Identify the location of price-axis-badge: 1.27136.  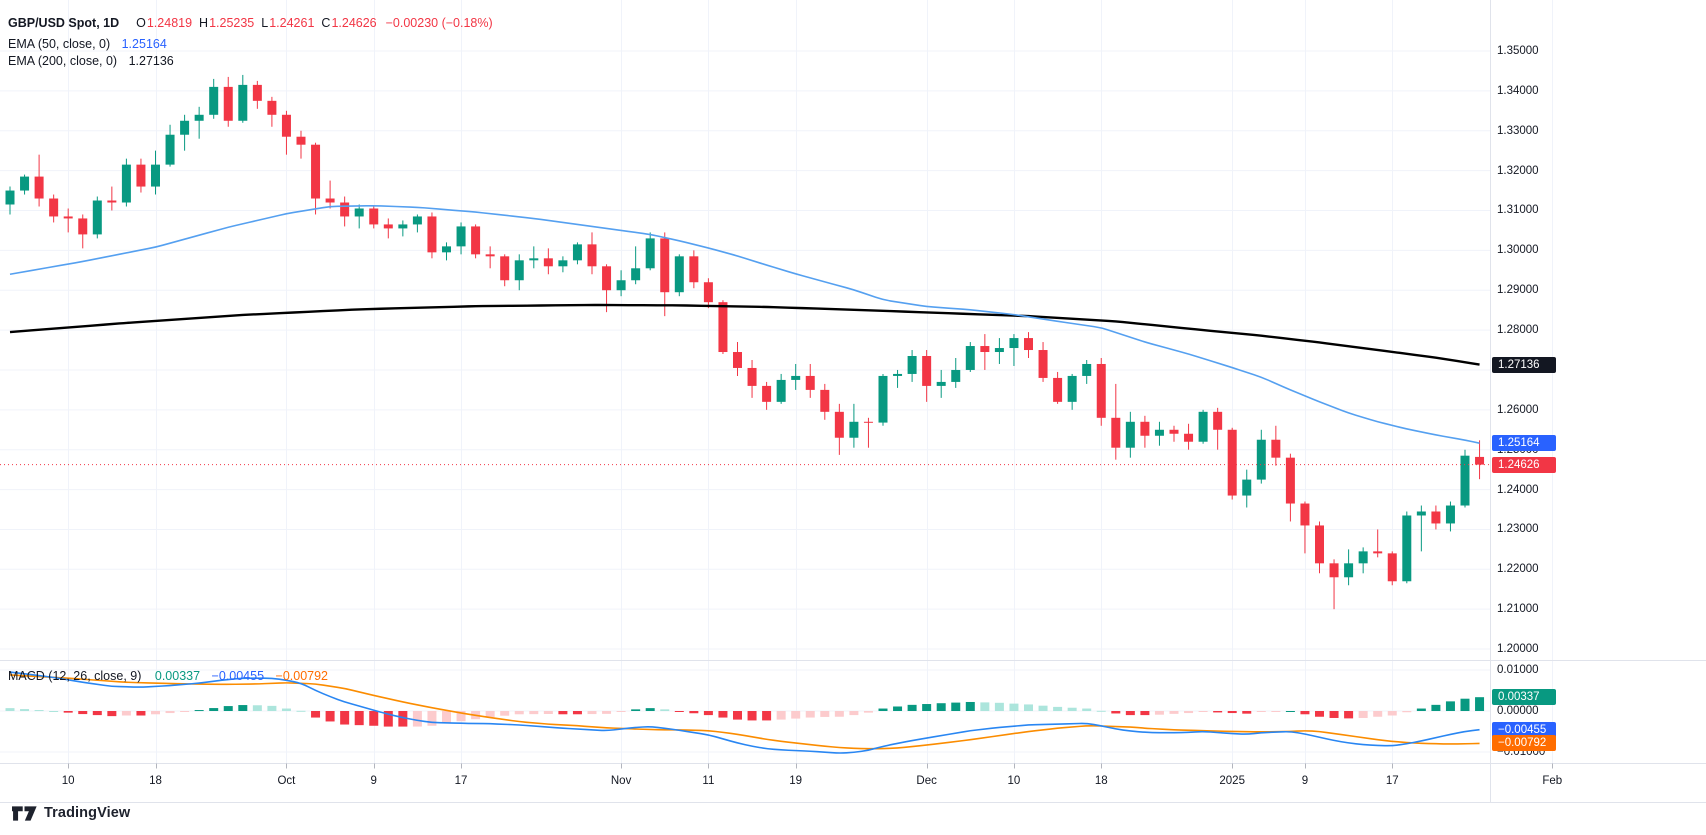
(1524, 364).